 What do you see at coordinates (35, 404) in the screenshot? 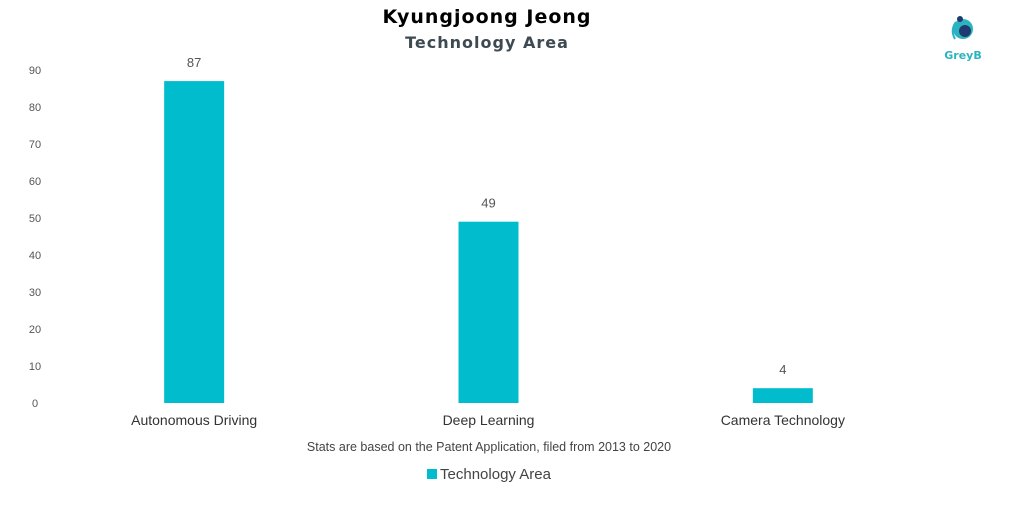
I see `y-tick-label: 0` at bounding box center [35, 404].